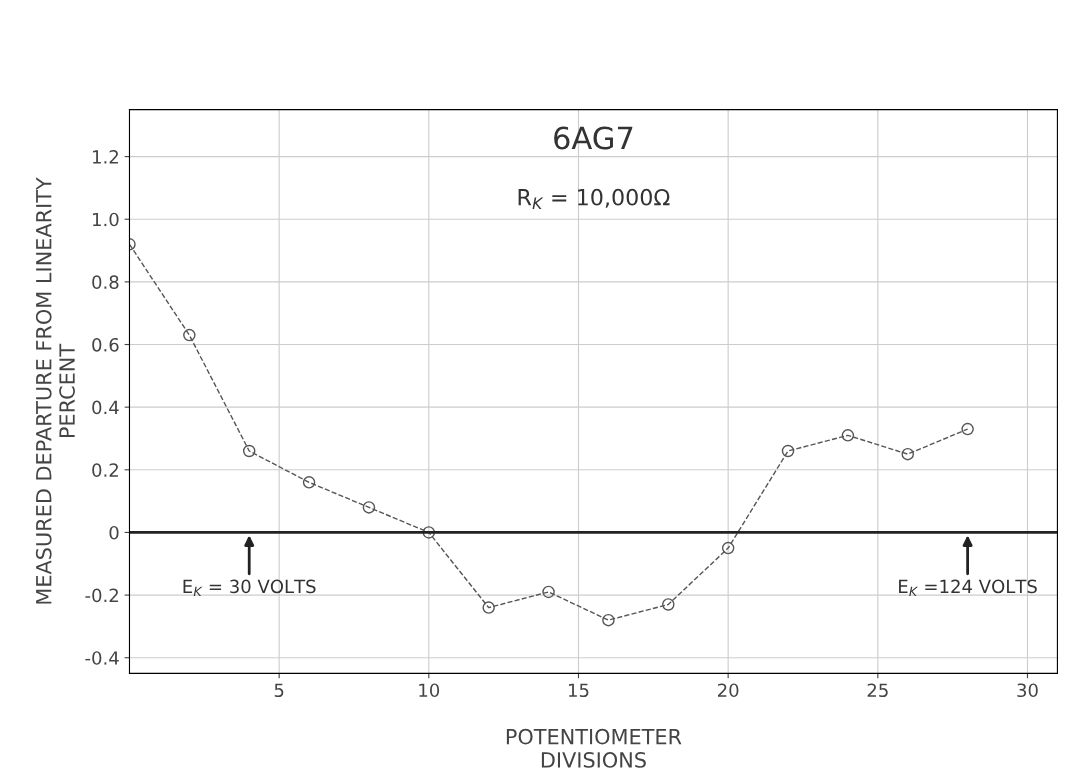  What do you see at coordinates (593, 138) in the screenshot?
I see `chart-title: 6AG7` at bounding box center [593, 138].